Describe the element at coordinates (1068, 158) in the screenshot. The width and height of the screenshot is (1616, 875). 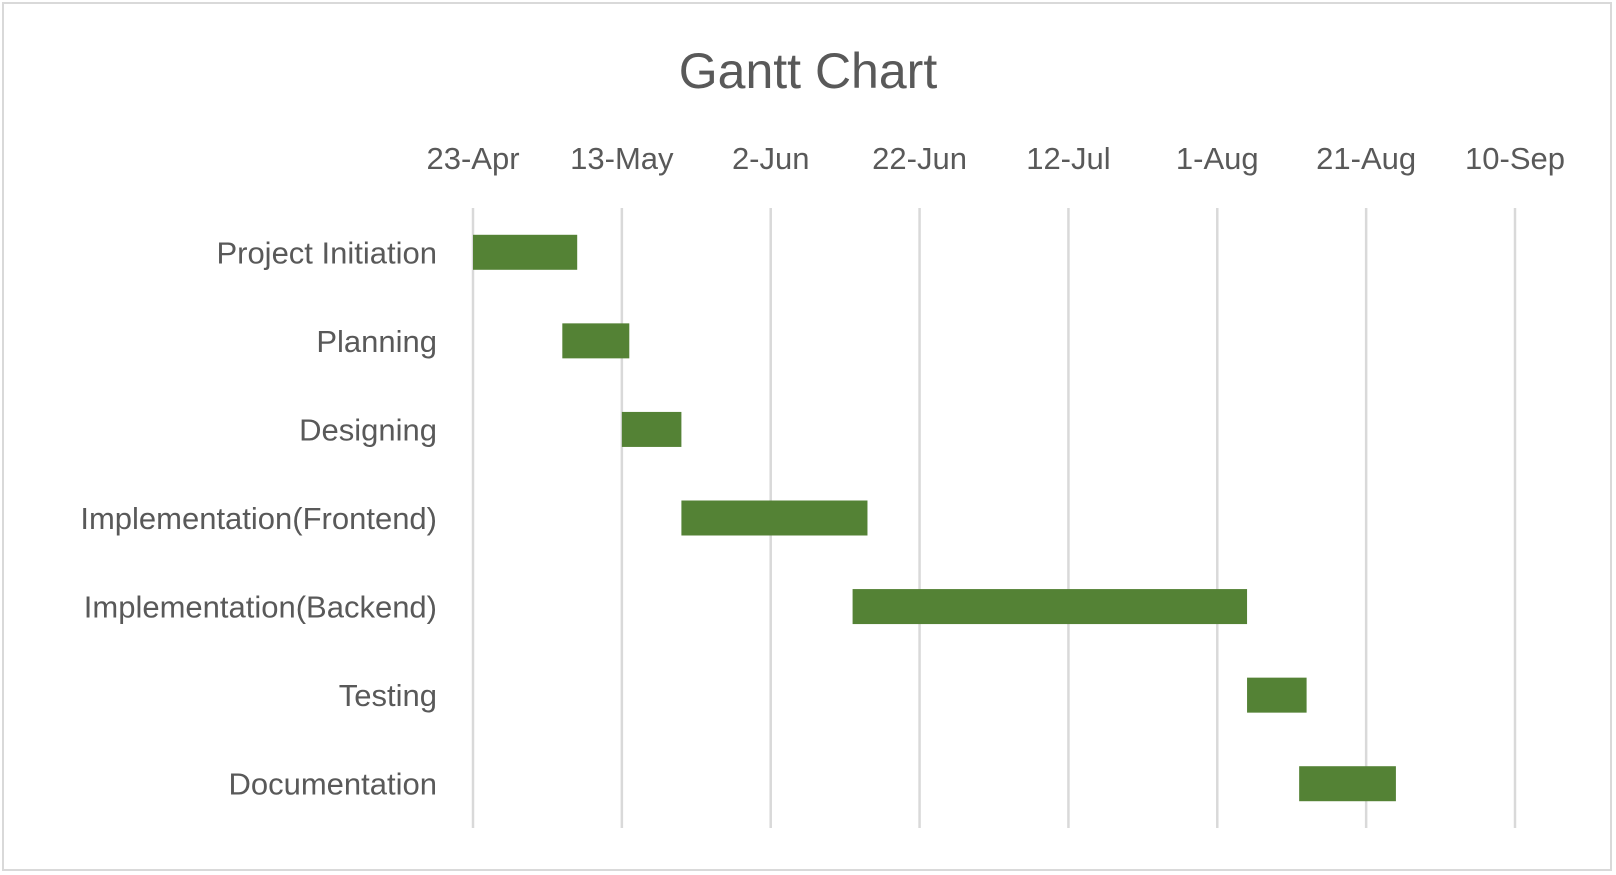
I see `x-tick-label: 12-Jul` at that location.